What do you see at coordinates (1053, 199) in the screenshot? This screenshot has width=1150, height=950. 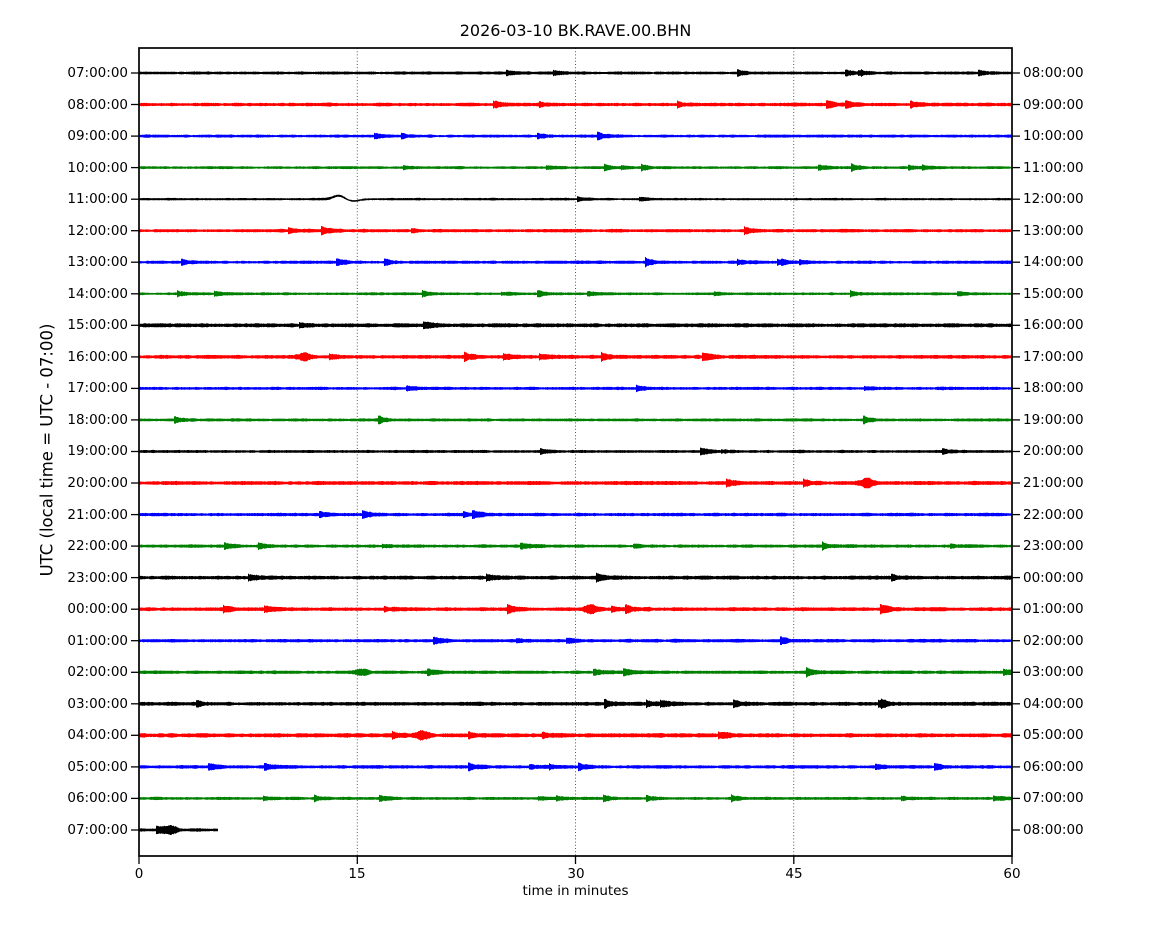 I see `y-axis-right-label: 12:00:00` at bounding box center [1053, 199].